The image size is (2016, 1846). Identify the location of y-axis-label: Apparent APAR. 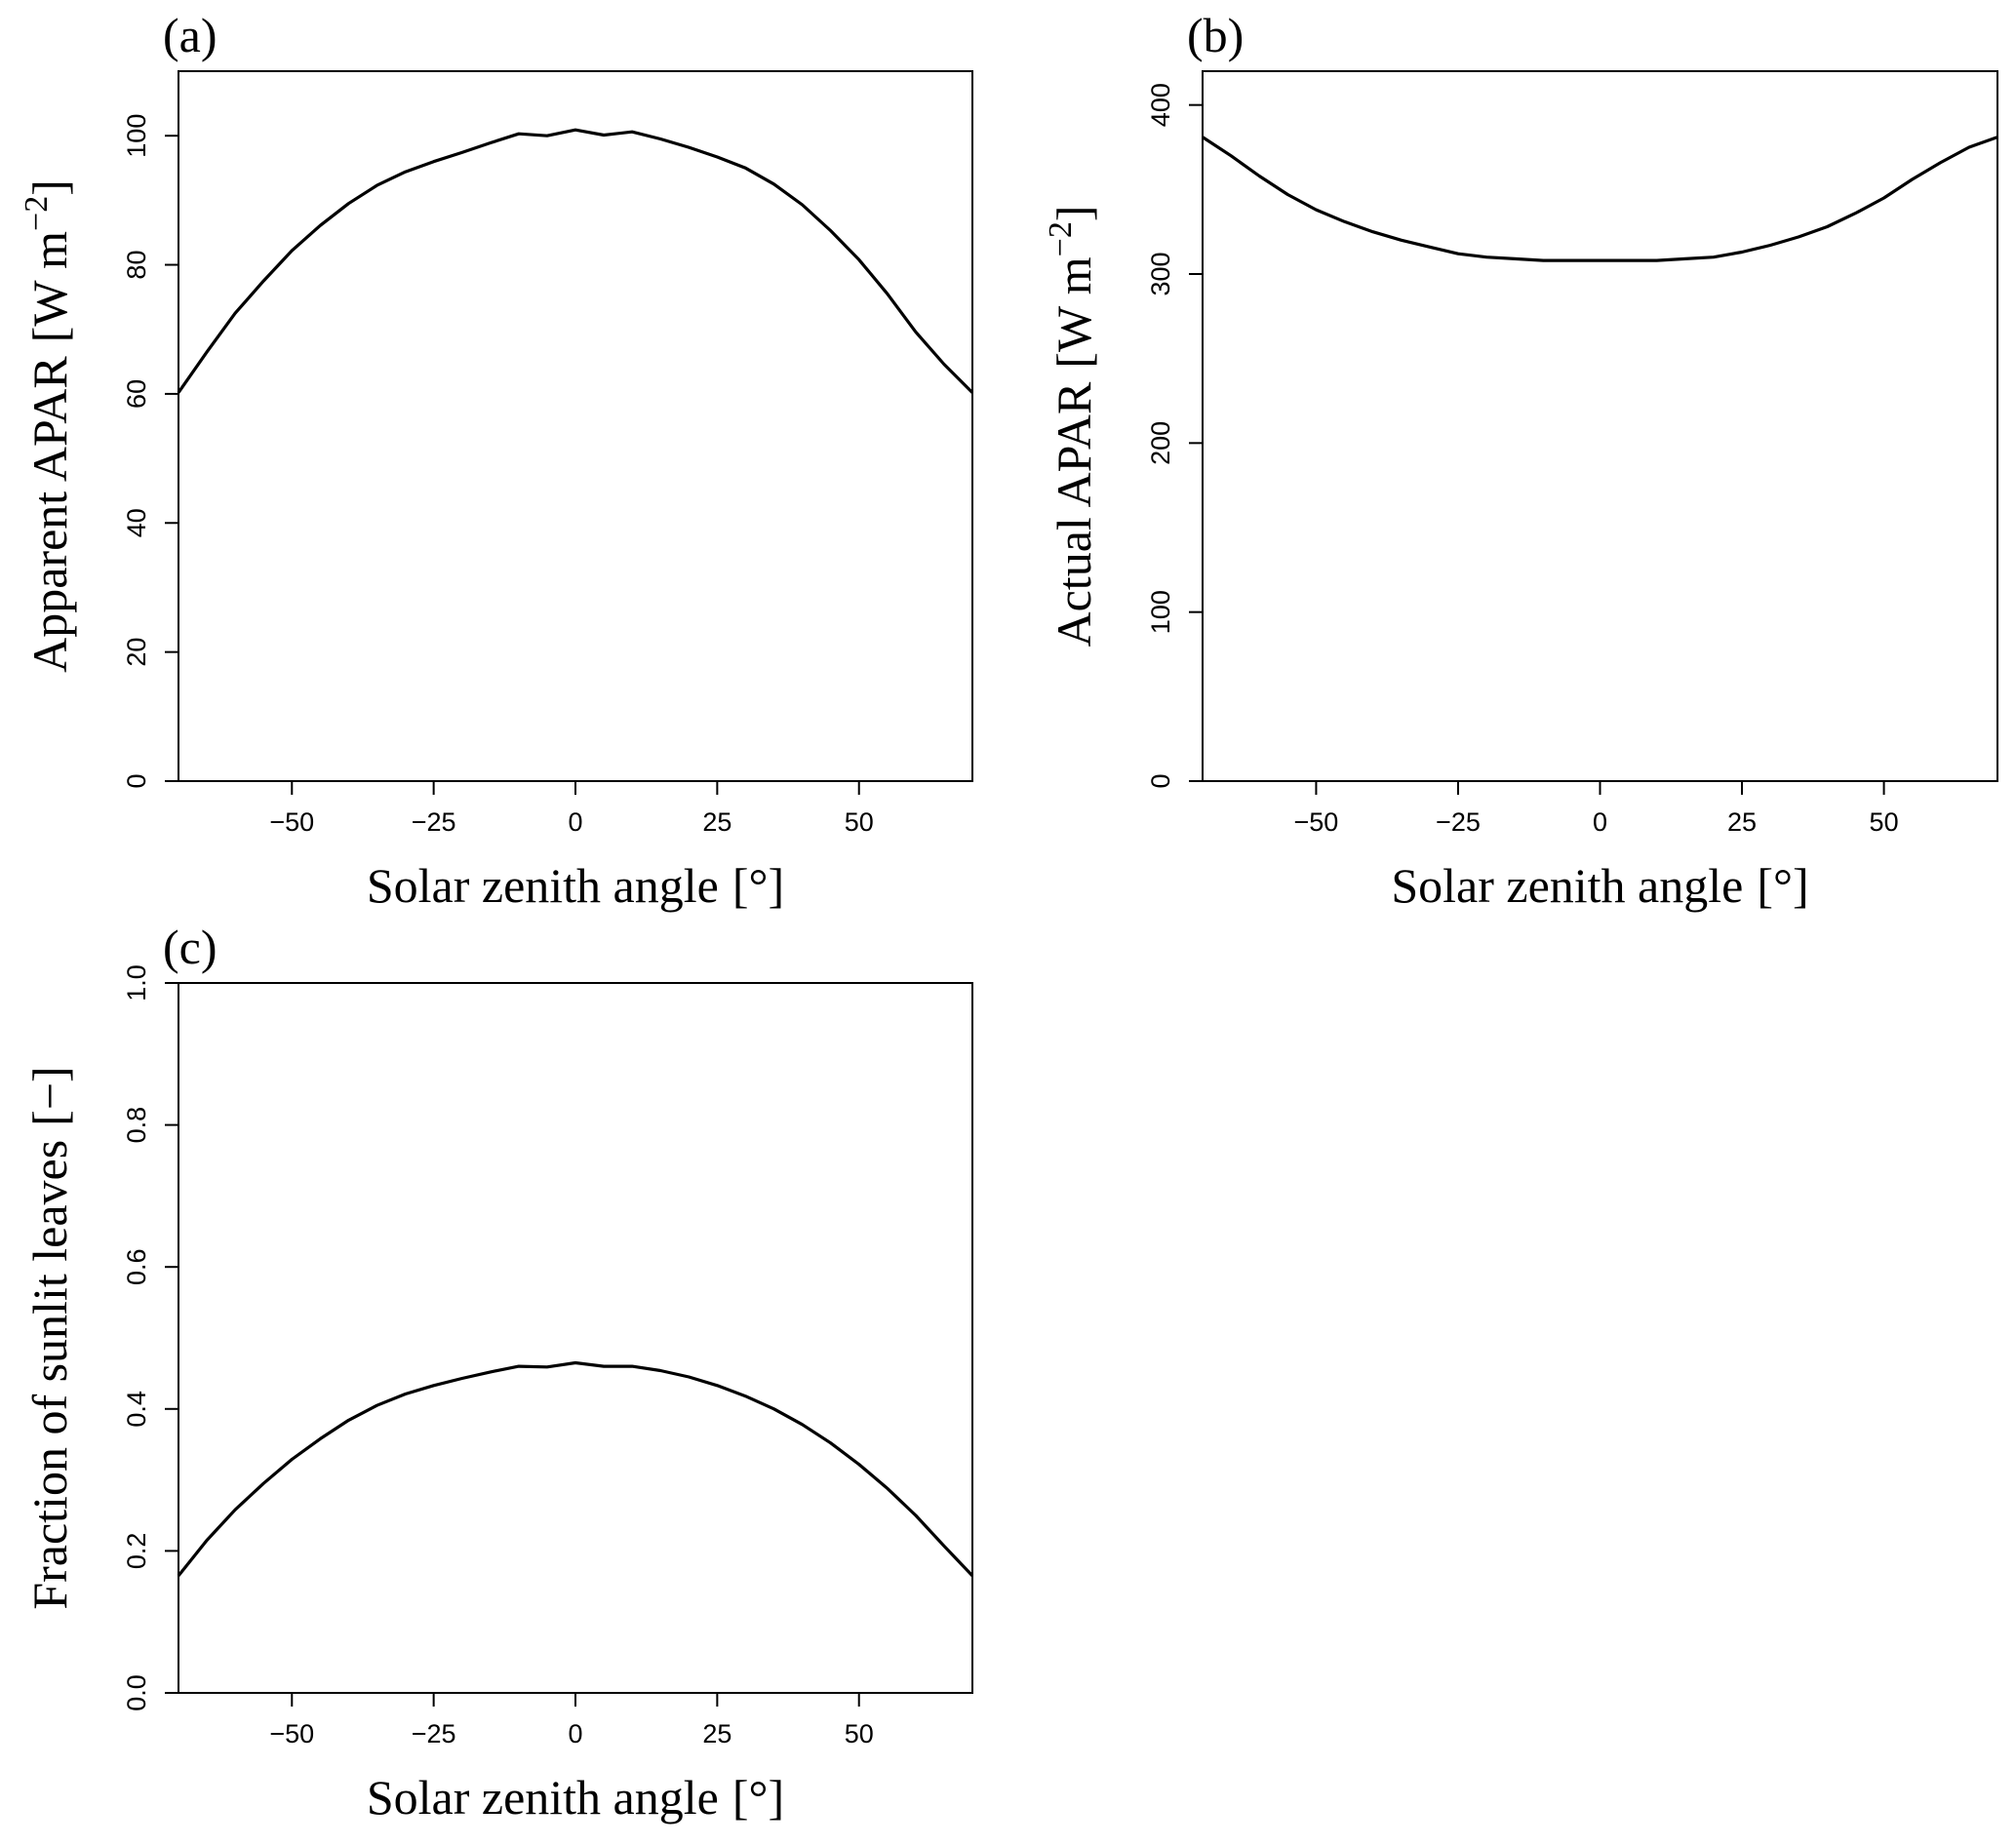
(50, 514).